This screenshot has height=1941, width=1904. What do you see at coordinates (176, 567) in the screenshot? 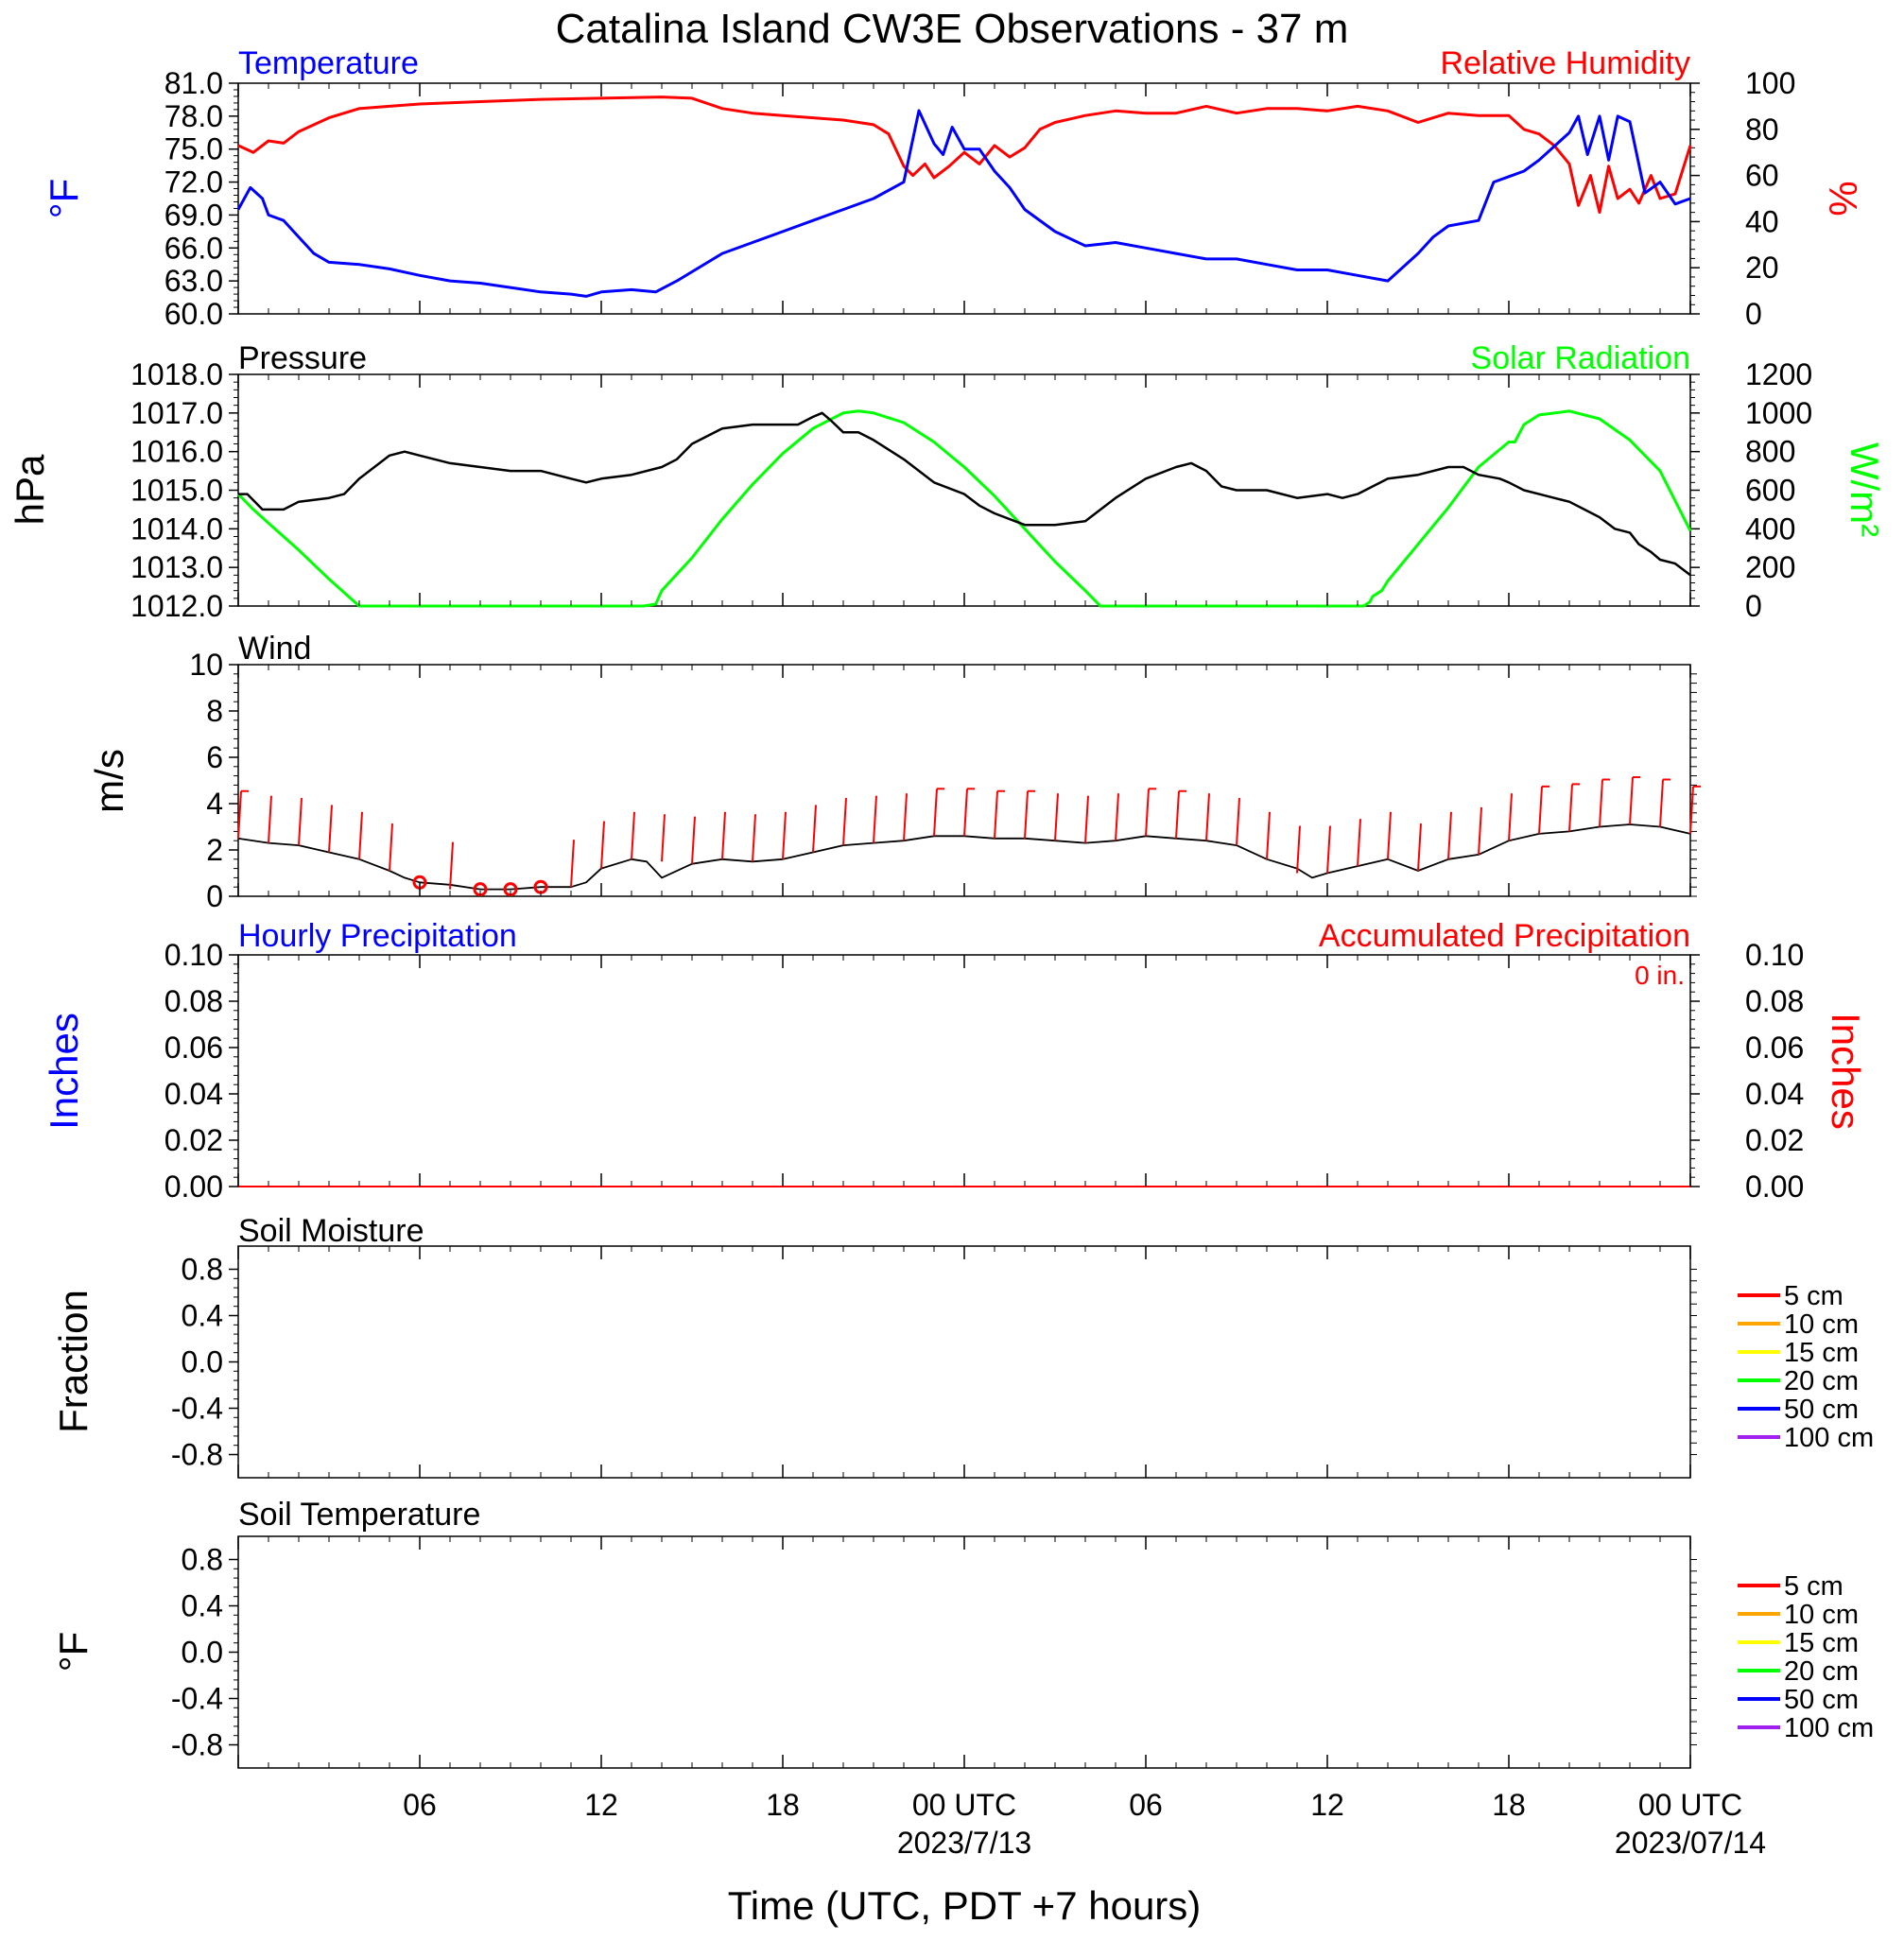
I see `y-tick-label: 1013.0` at bounding box center [176, 567].